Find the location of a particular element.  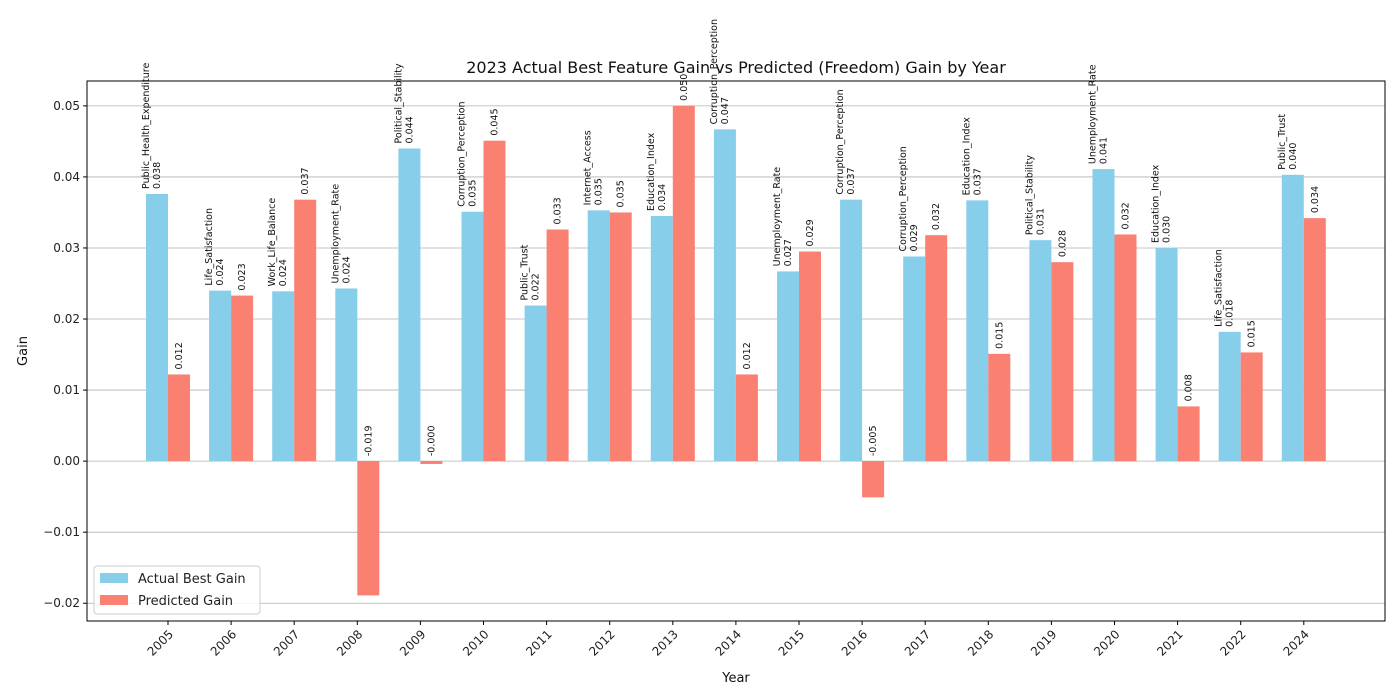

x-tick-label: 2016 is located at coordinates (854, 642).